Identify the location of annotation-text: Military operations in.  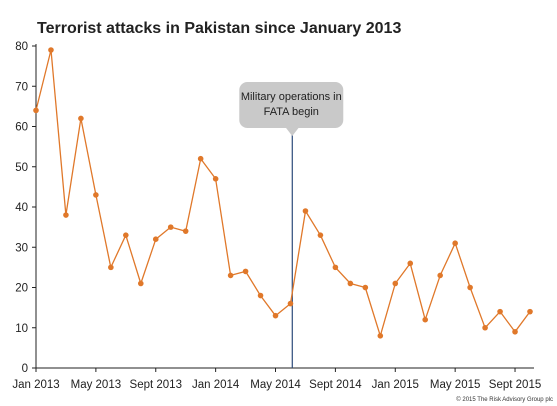
(291, 97).